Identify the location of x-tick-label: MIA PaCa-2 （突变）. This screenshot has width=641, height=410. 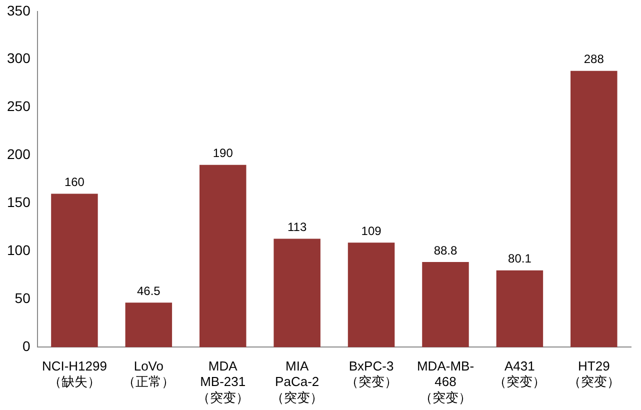
(297, 381).